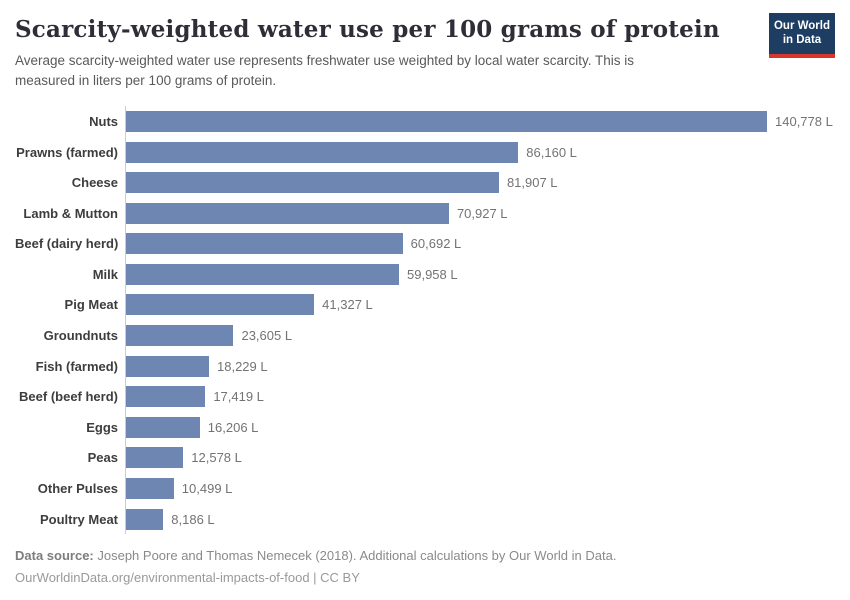 Image resolution: width=850 pixels, height=600 pixels. Describe the element at coordinates (480, 305) in the screenshot. I see `bar-track: 41,327 L` at that location.